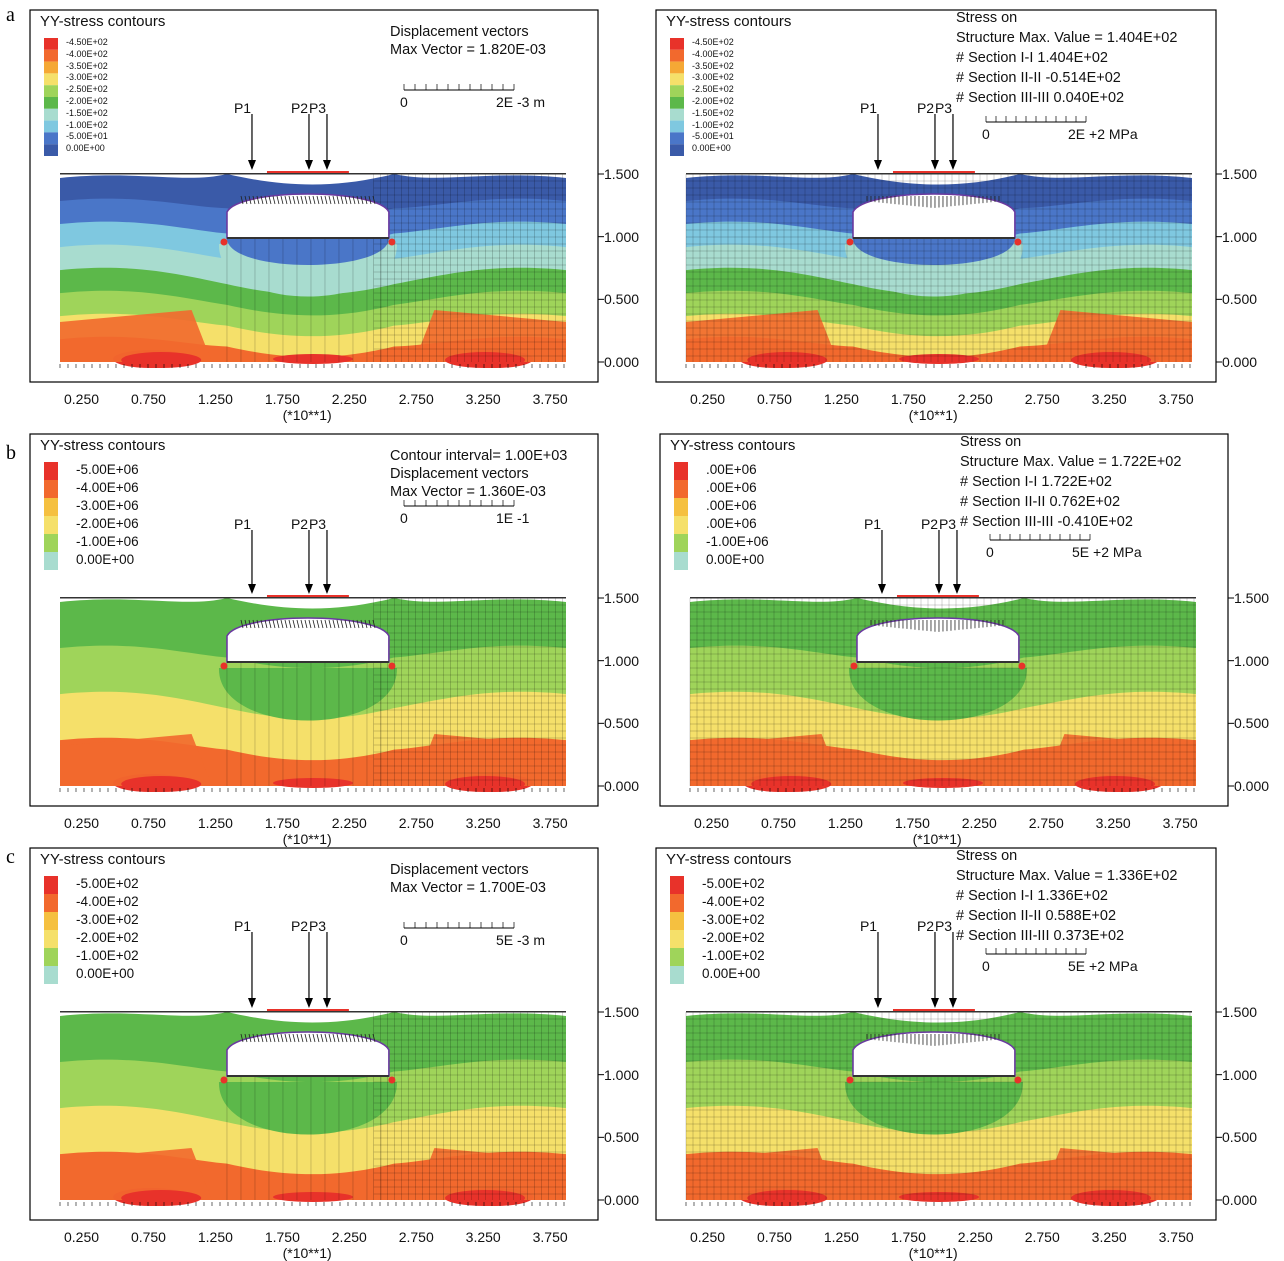  I want to click on info-line: # Section III-III -0.410E+02, so click(1046, 522).